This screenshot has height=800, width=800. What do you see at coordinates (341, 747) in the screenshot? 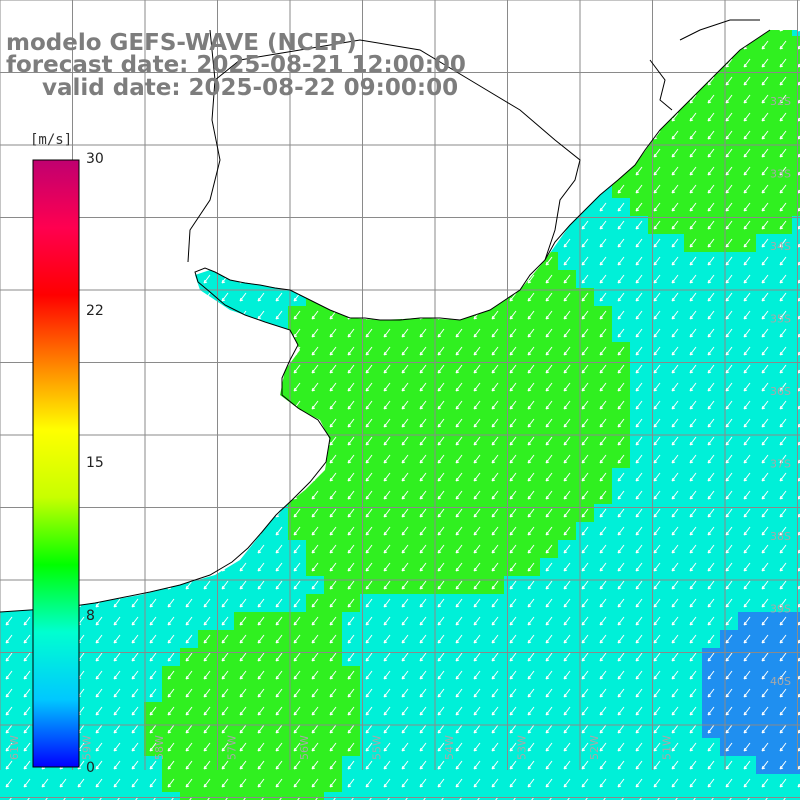
I see `longitude-labels: 61W 59W 58W 57W 56W 55W 54W 53W 52W 51W` at bounding box center [341, 747].